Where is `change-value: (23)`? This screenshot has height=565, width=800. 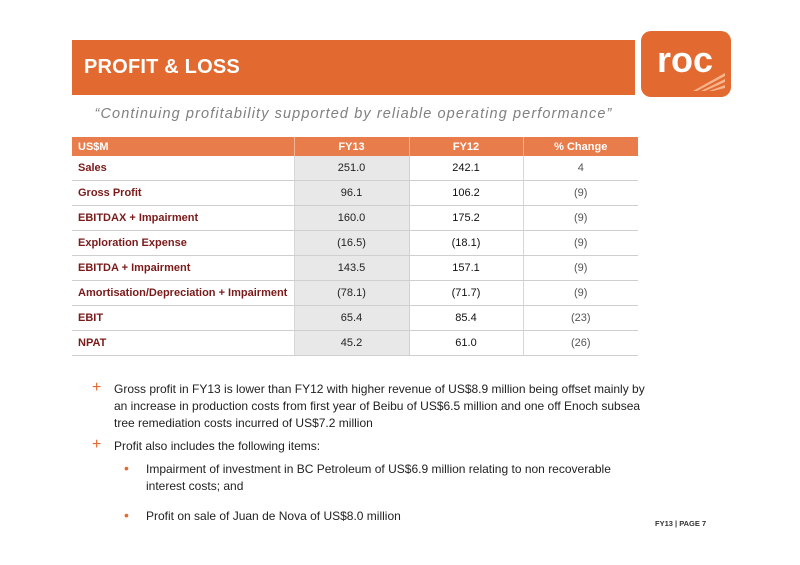
change-value: (23) is located at coordinates (580, 318).